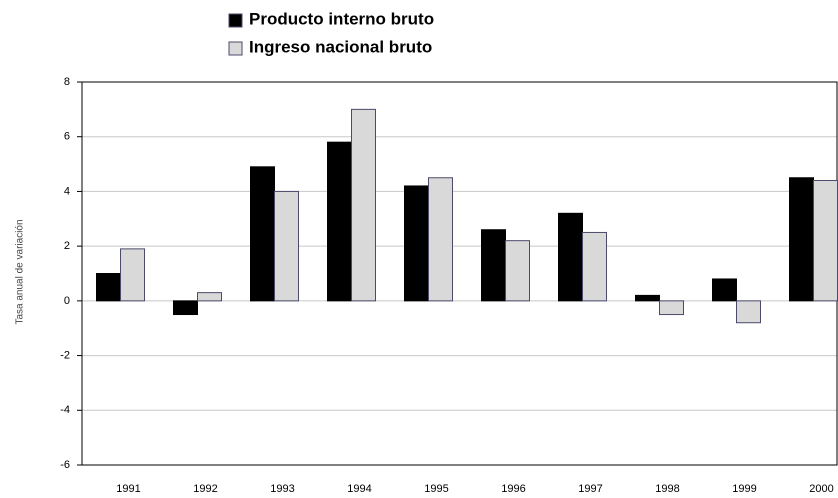 This screenshot has width=838, height=498. I want to click on legend-text: Ingreso nacional bruto, so click(340, 46).